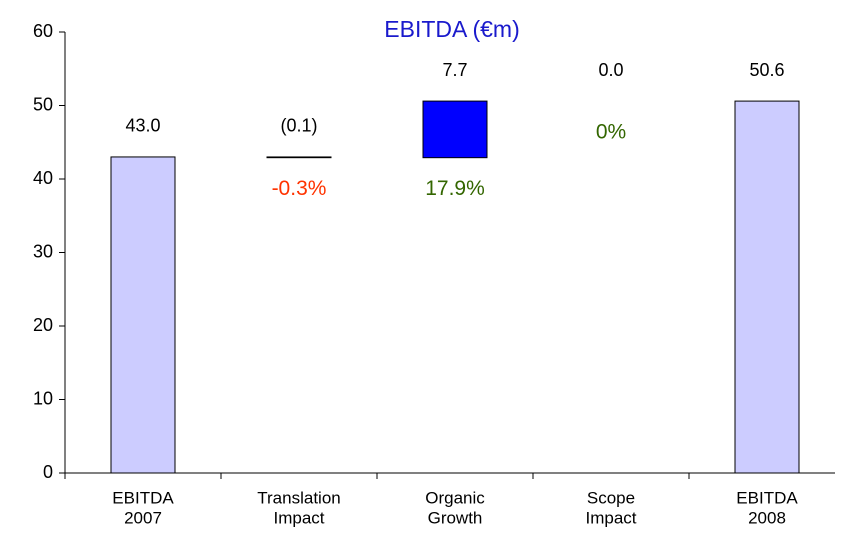  Describe the element at coordinates (298, 497) in the screenshot. I see `x-tick-label: Translation` at that location.